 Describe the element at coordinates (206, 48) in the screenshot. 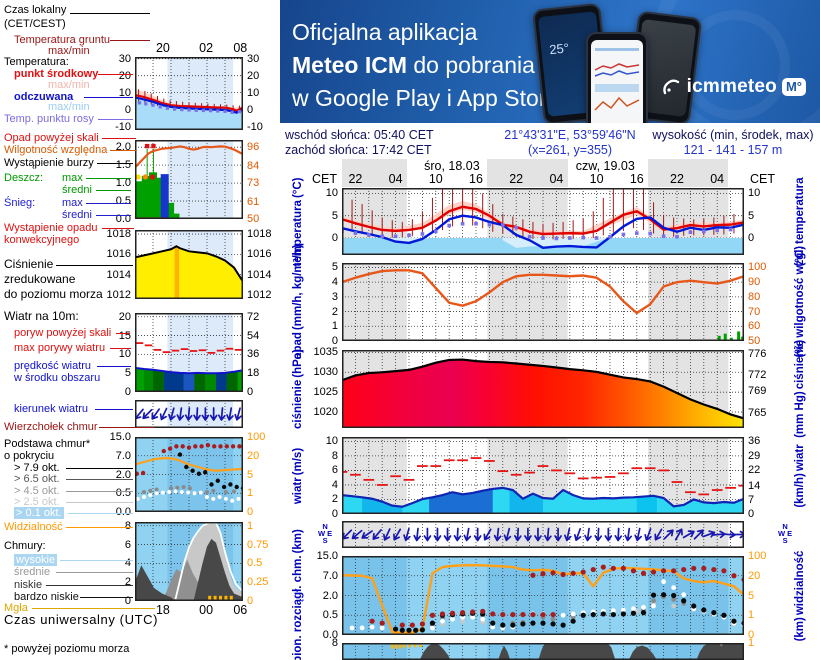

I see `time-label: 02` at that location.